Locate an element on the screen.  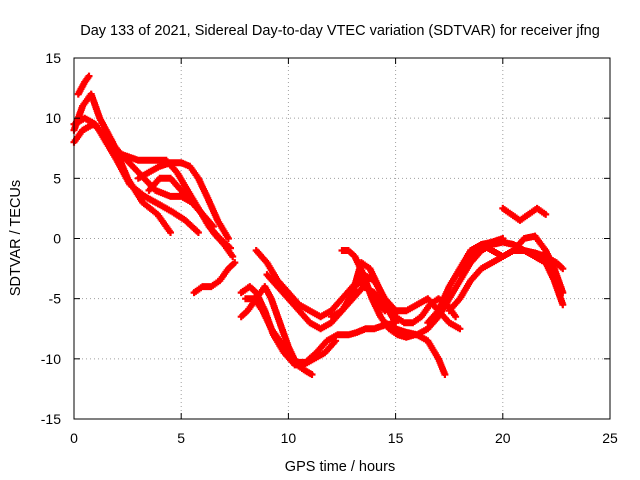
y-tick-label: -10 is located at coordinates (51, 359).